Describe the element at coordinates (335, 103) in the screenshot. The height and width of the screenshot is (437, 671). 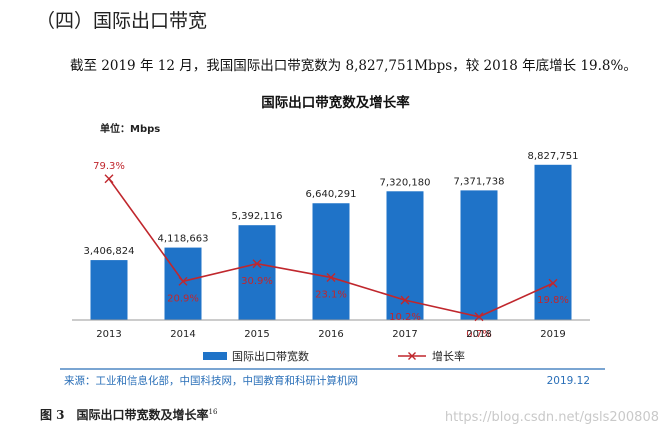
I see `chart-title: 国际出口带宽数及增长率` at that location.